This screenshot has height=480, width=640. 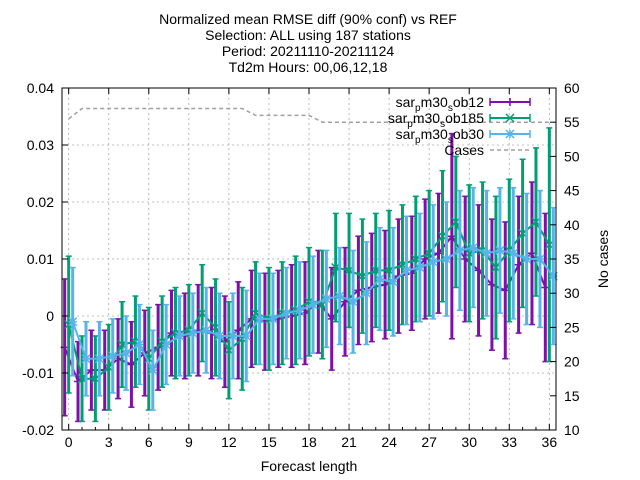 I want to click on y-tick-label: 0, so click(x=50, y=316).